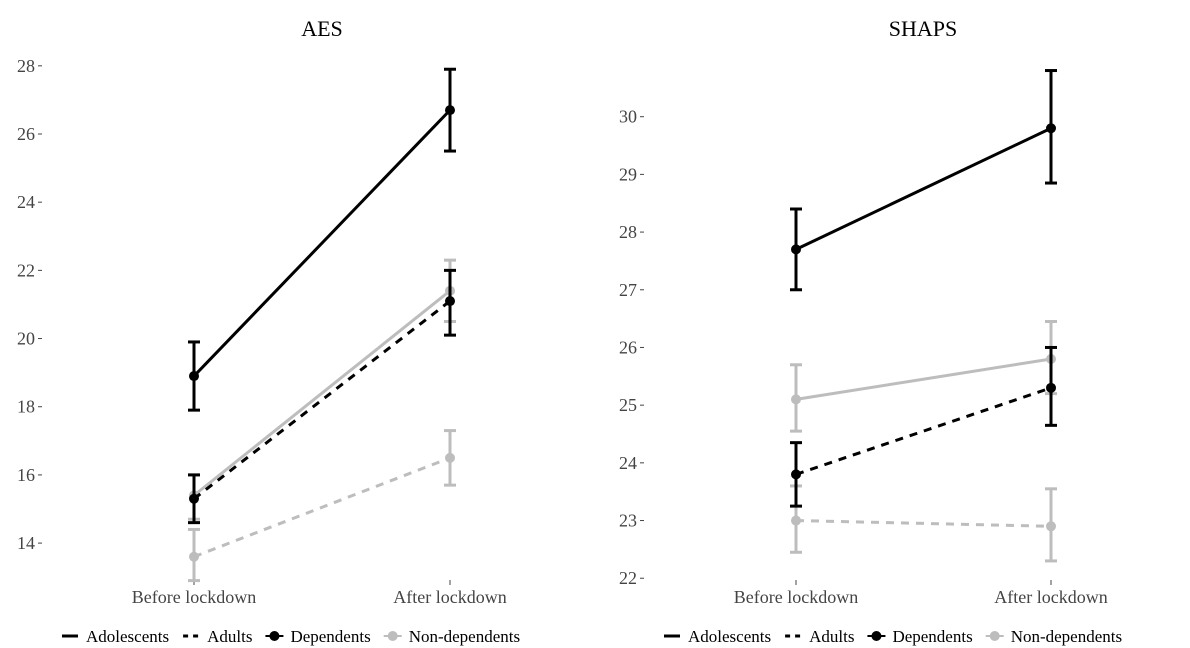 This screenshot has width=1190, height=648. Describe the element at coordinates (628, 290) in the screenshot. I see `shaps-ytick-label: 27` at that location.